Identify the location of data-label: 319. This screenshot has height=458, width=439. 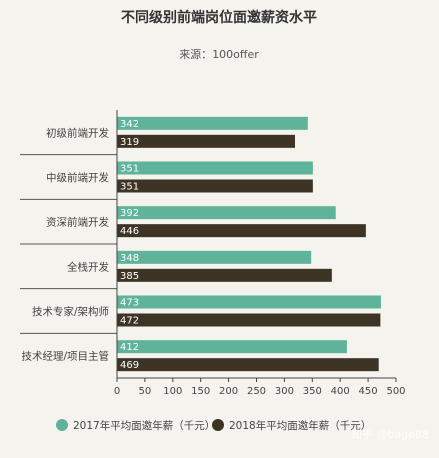
(129, 142).